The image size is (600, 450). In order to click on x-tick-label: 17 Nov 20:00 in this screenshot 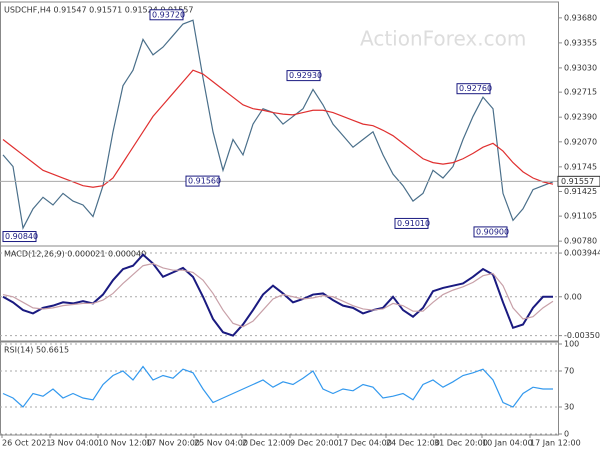, I will do `click(173, 443)`.